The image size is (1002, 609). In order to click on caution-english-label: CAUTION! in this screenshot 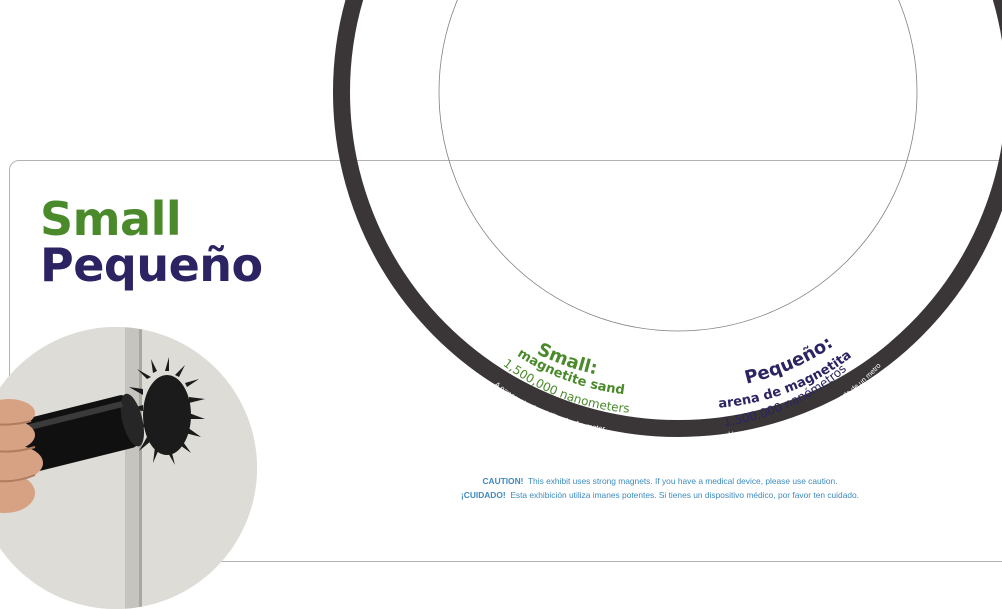, I will do `click(502, 481)`.